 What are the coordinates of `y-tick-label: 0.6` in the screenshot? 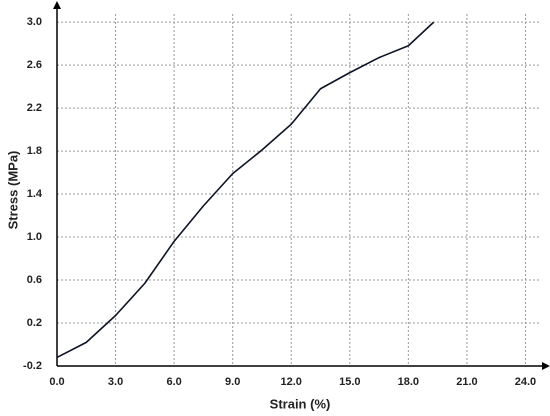 It's located at (34, 280).